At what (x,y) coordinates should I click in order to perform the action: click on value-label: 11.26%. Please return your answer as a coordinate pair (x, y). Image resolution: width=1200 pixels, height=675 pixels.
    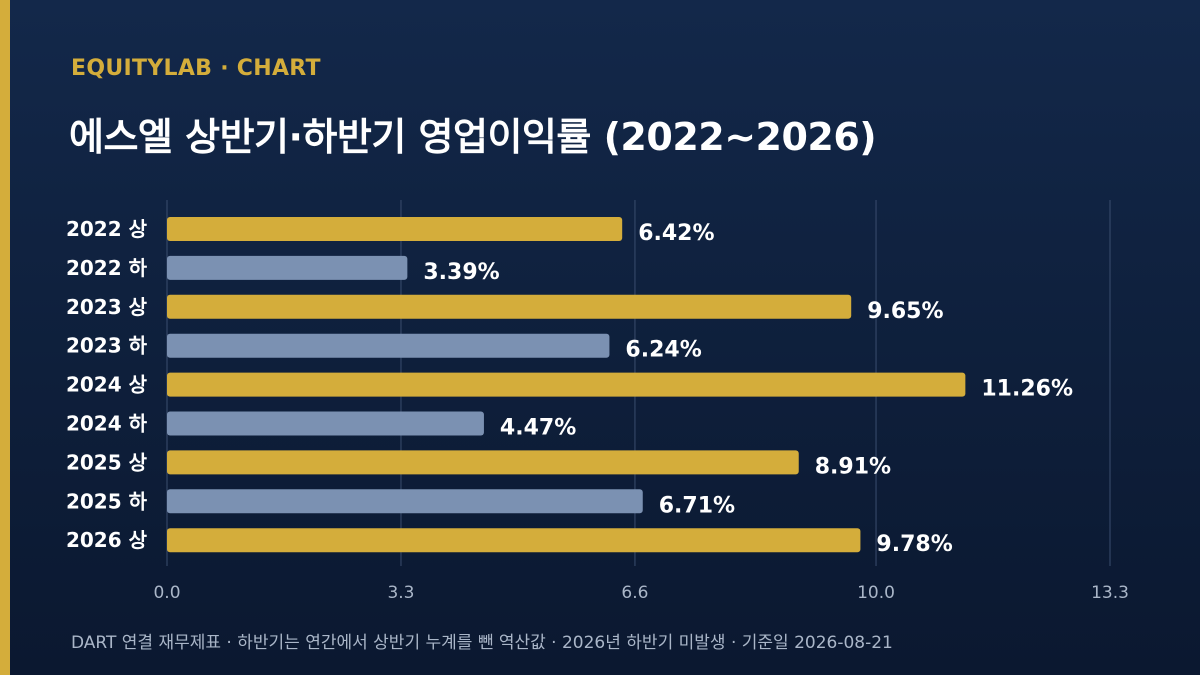
    Looking at the image, I should click on (1027, 389).